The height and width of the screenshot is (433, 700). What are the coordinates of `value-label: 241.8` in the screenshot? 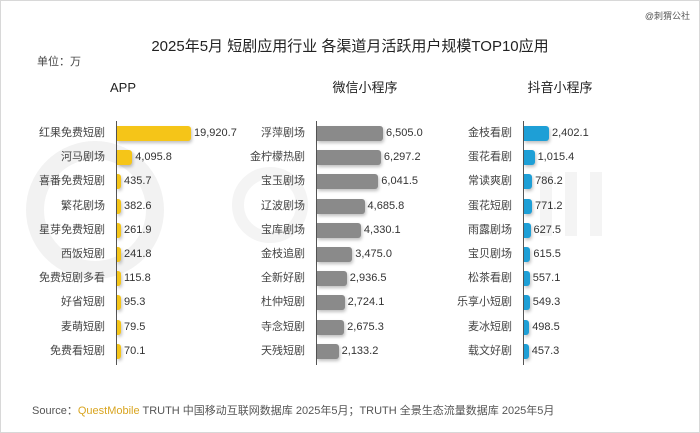 It's located at (138, 254).